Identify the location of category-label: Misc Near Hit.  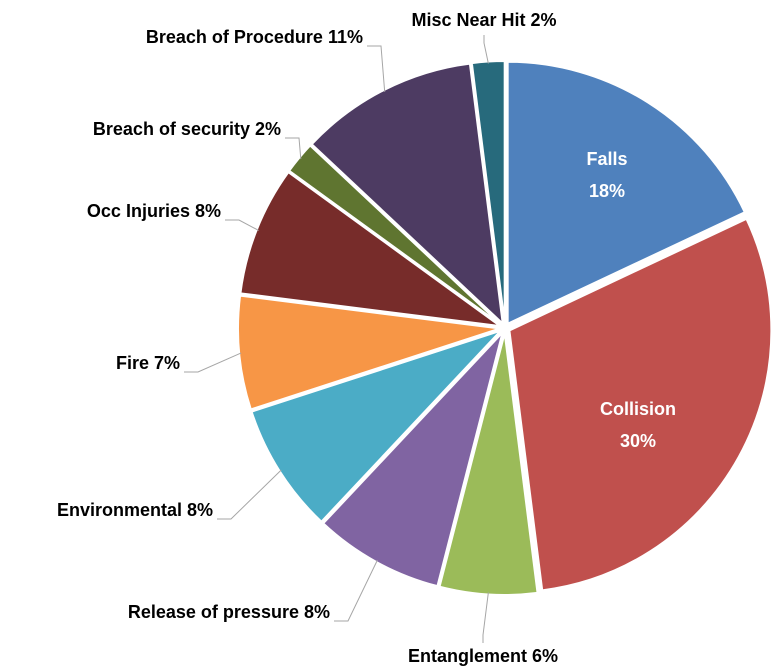
(468, 20).